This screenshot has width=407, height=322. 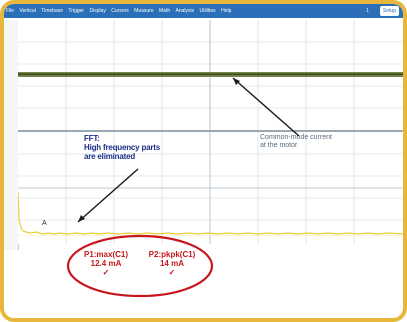 I want to click on fft-line-1: High frequency parts, so click(x=122, y=147).